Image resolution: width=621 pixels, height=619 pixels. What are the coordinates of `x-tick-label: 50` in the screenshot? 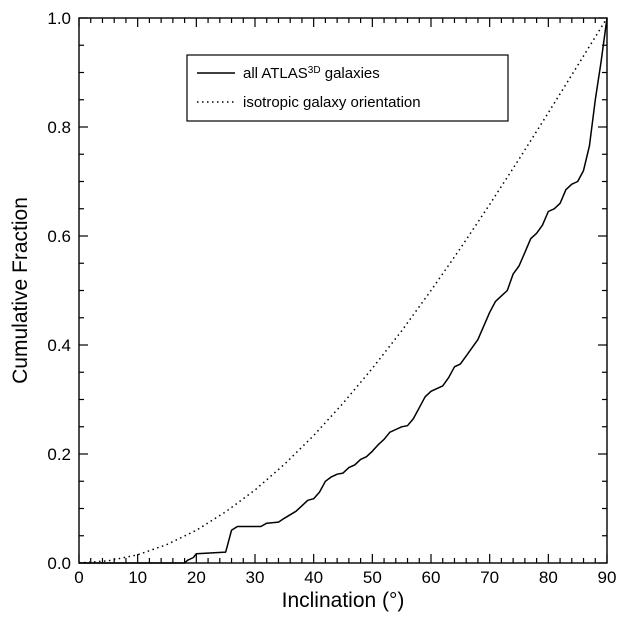 It's located at (372, 577).